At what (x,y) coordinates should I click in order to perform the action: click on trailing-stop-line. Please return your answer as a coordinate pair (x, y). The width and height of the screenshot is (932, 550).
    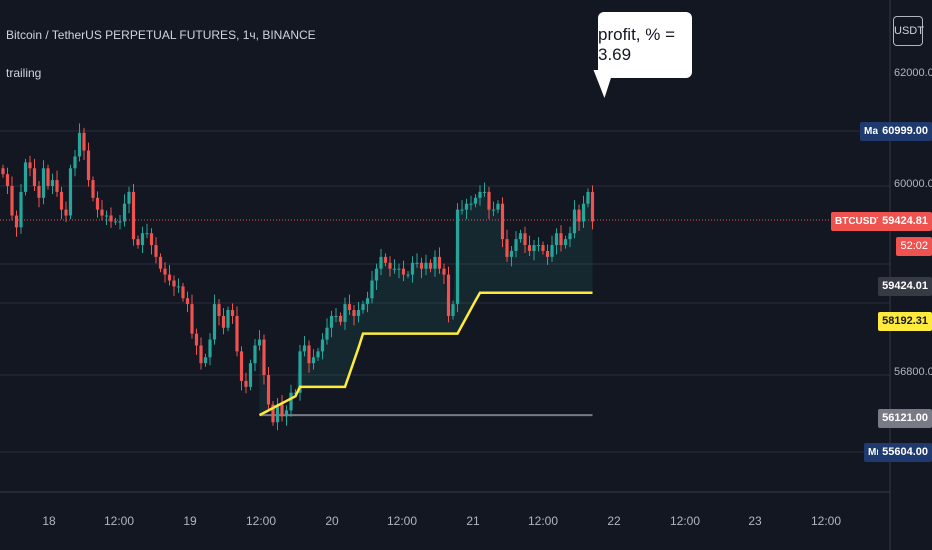
    Looking at the image, I should click on (425, 354).